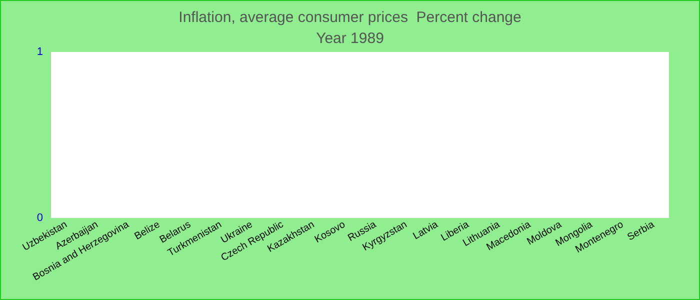 The height and width of the screenshot is (300, 700). Describe the element at coordinates (425, 230) in the screenshot. I see `x-tick-label: Latvia` at that location.